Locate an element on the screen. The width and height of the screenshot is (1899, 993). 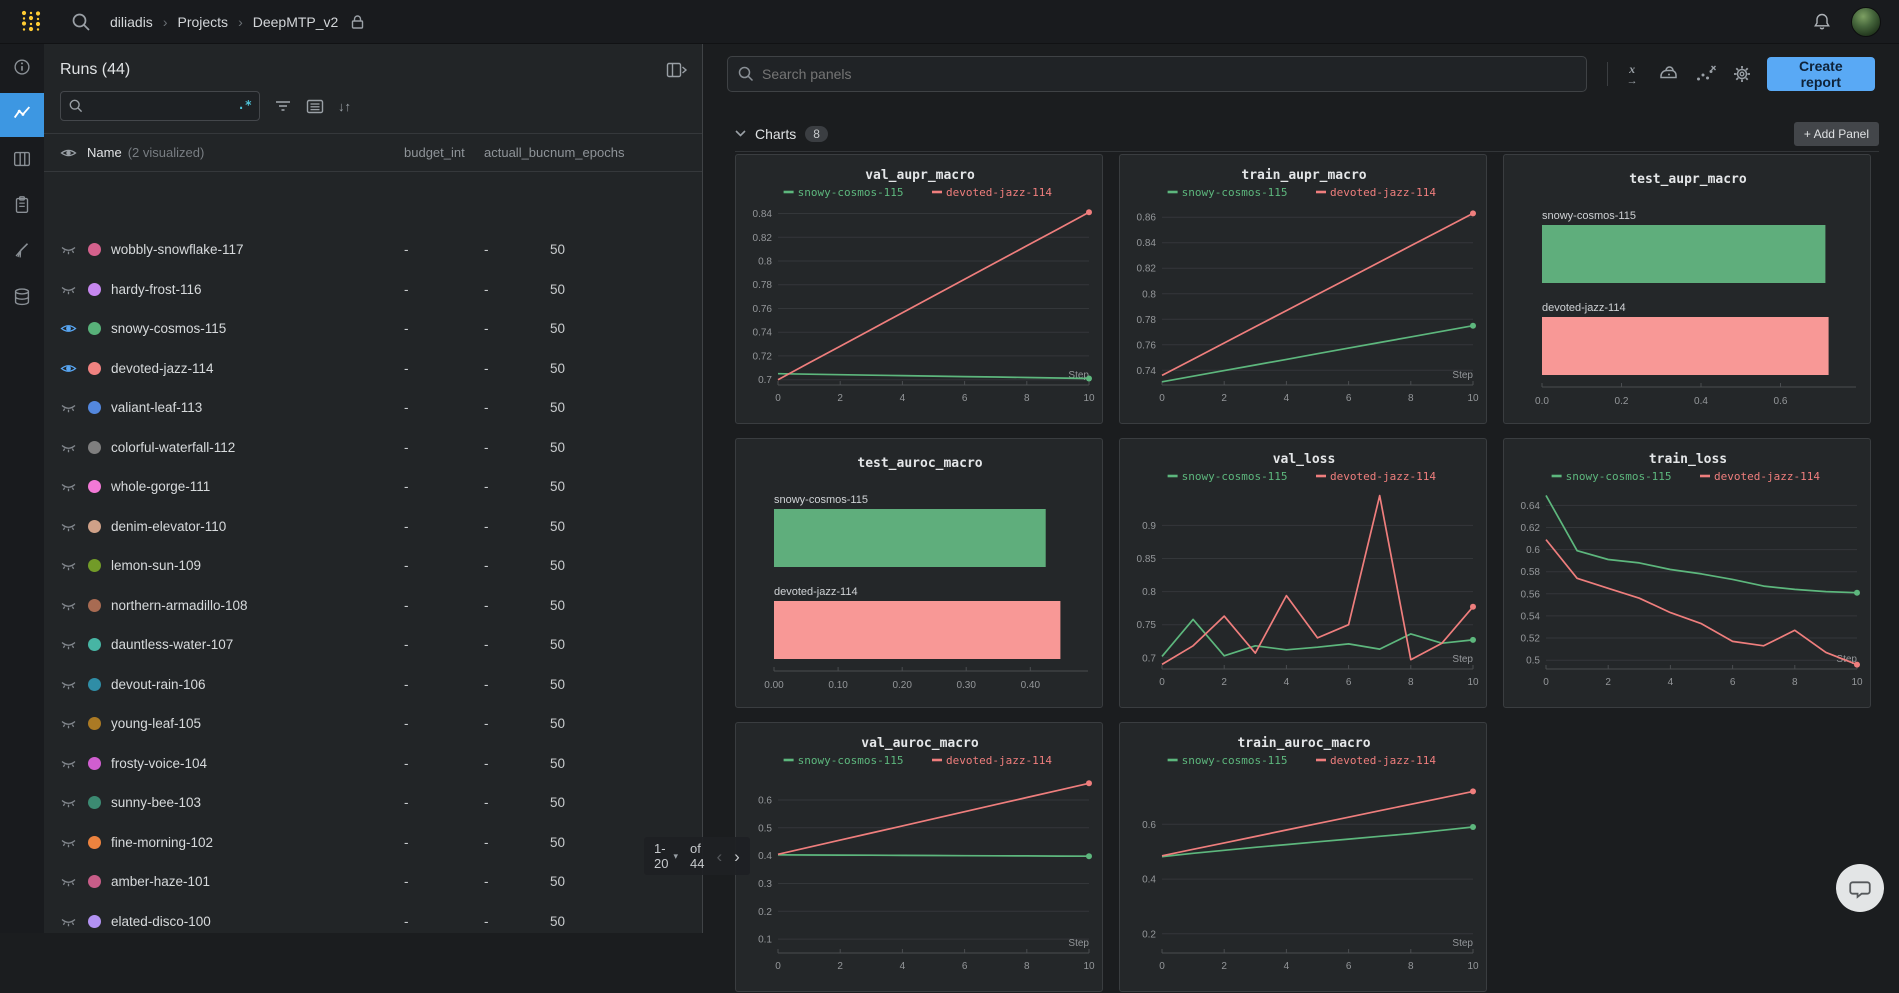
bell-icon is located at coordinates (1822, 22).